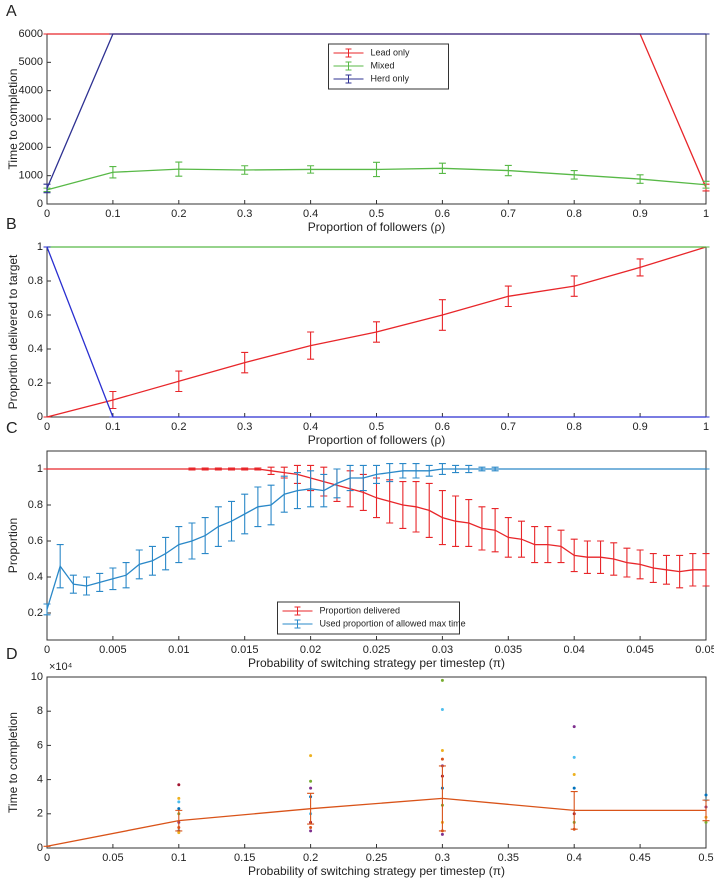  Describe the element at coordinates (393, 623) in the screenshot. I see `legend-label: Used proportion of allowed max time` at that location.